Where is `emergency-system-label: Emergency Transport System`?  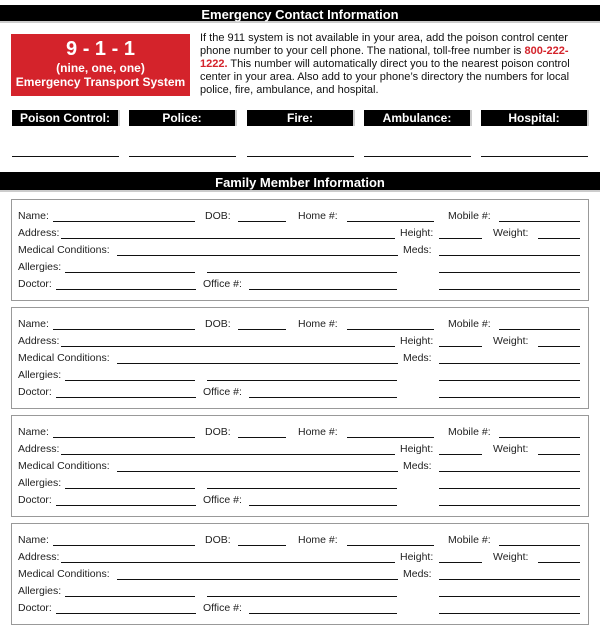
emergency-system-label: Emergency Transport System is located at coordinates (100, 82).